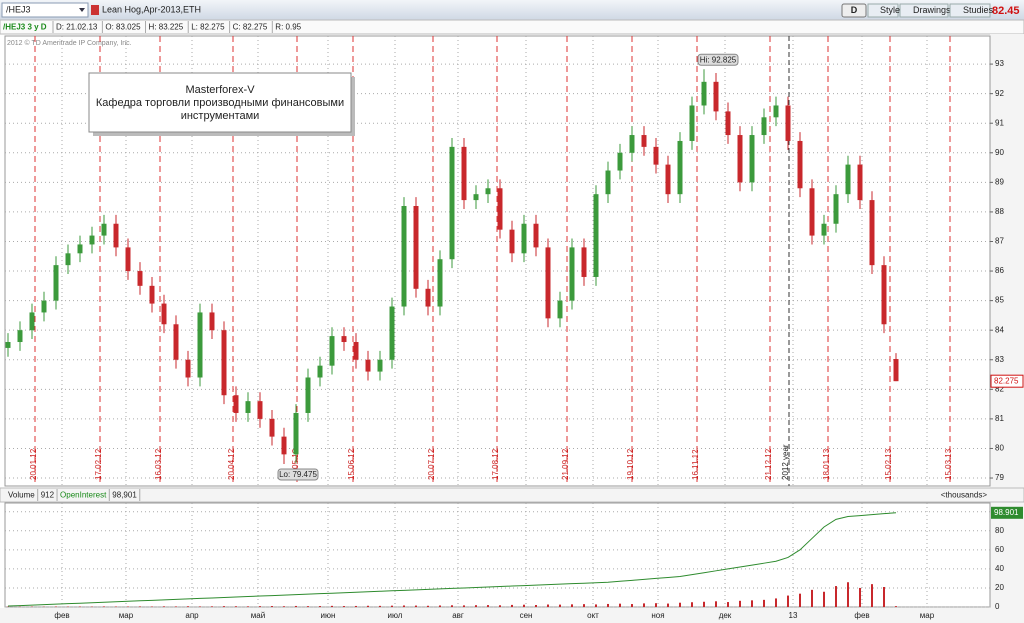 The image size is (1024, 623). Describe the element at coordinates (999, 63) in the screenshot. I see `y-tick-label: 93` at that location.